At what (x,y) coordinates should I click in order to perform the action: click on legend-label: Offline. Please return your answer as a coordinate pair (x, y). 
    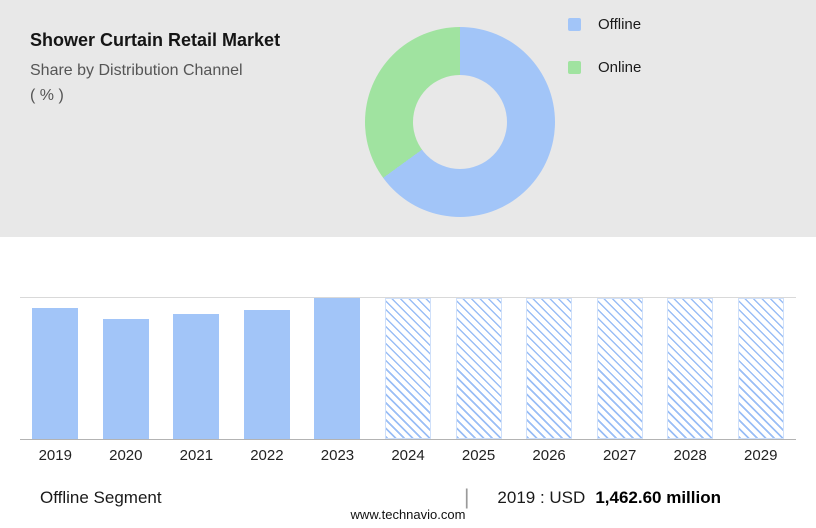
    Looking at the image, I should click on (620, 24).